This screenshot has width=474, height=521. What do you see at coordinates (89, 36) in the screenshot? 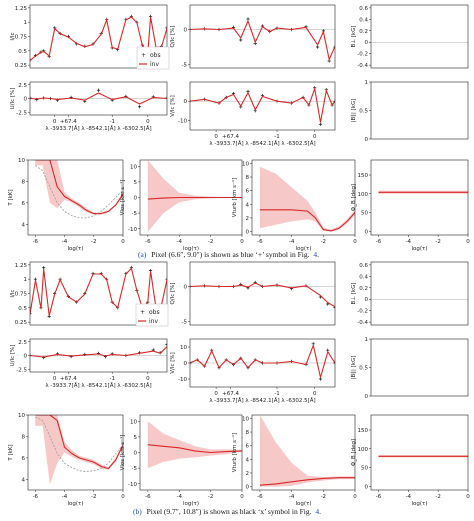
I see `panel-a-0: 0.25 0.5 0.75 1 1.25 I/Ic` at bounding box center [89, 36].